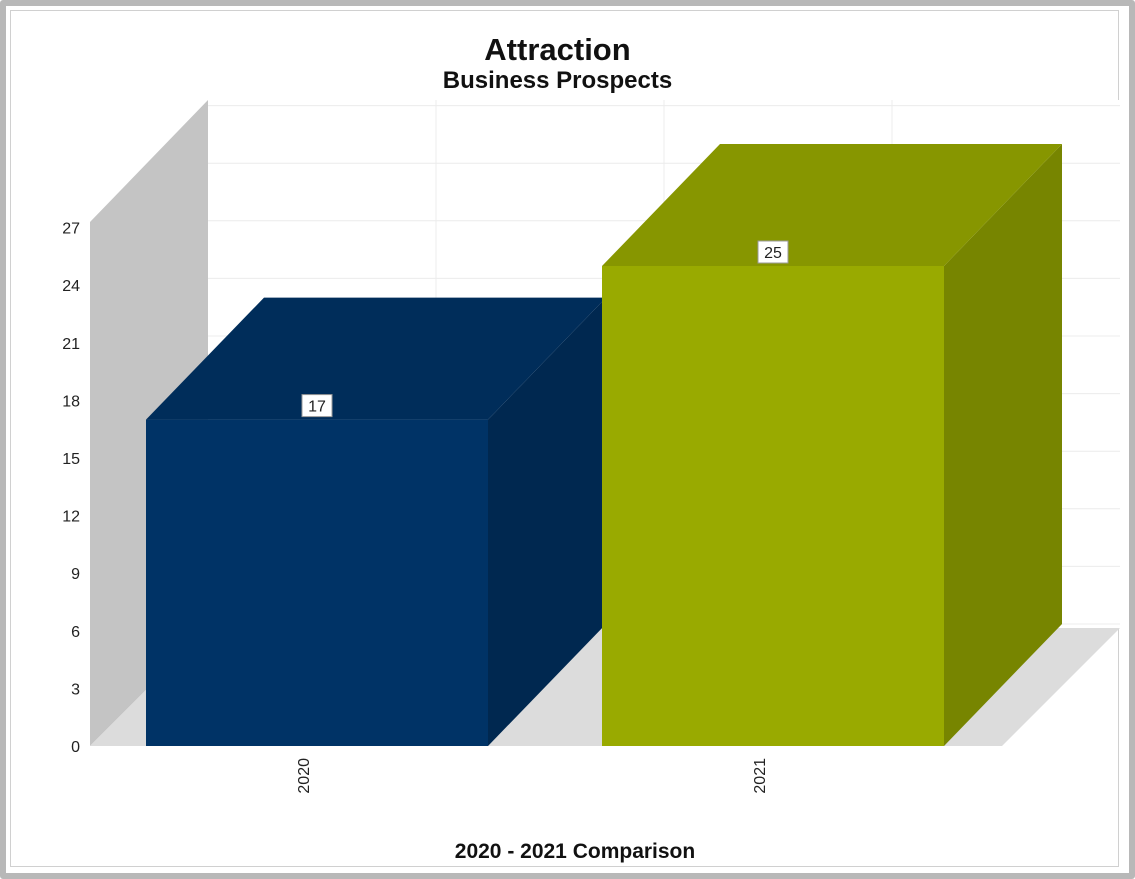  What do you see at coordinates (532, 776) in the screenshot?
I see `x-axis-ticks: 2020 2021` at bounding box center [532, 776].